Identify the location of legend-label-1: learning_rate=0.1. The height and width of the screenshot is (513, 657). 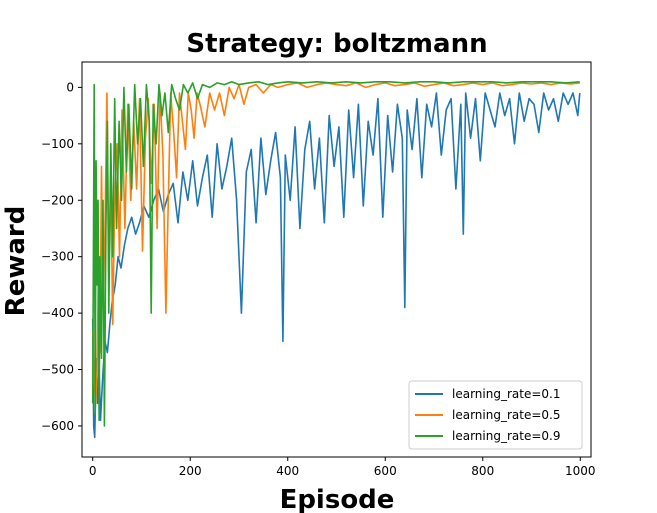
(506, 394).